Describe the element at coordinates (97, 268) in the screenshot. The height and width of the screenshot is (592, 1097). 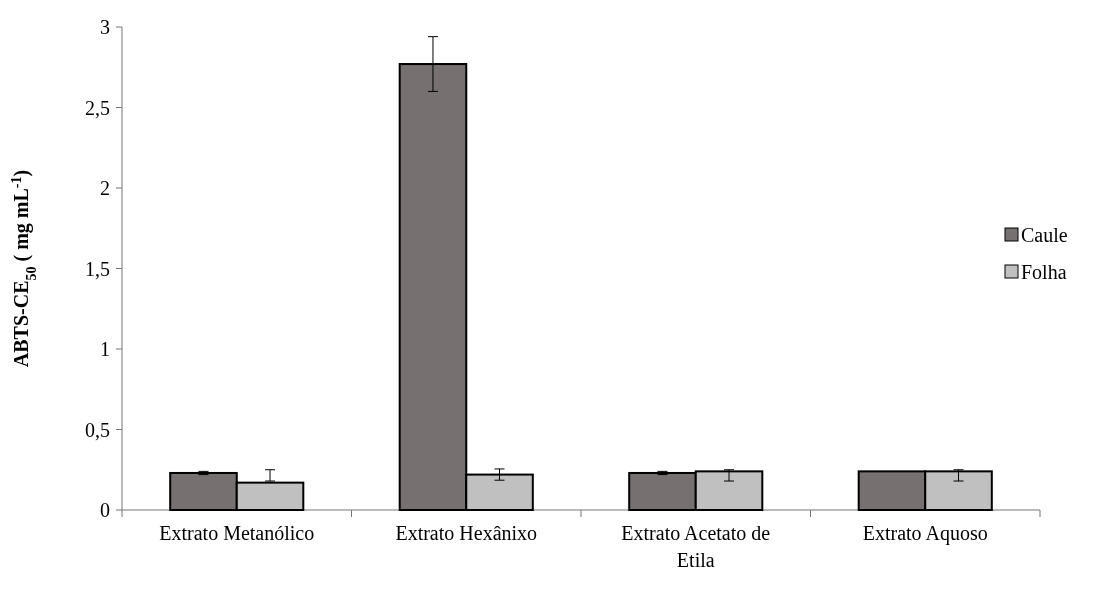
I see `y-tick-label: 1,5` at that location.